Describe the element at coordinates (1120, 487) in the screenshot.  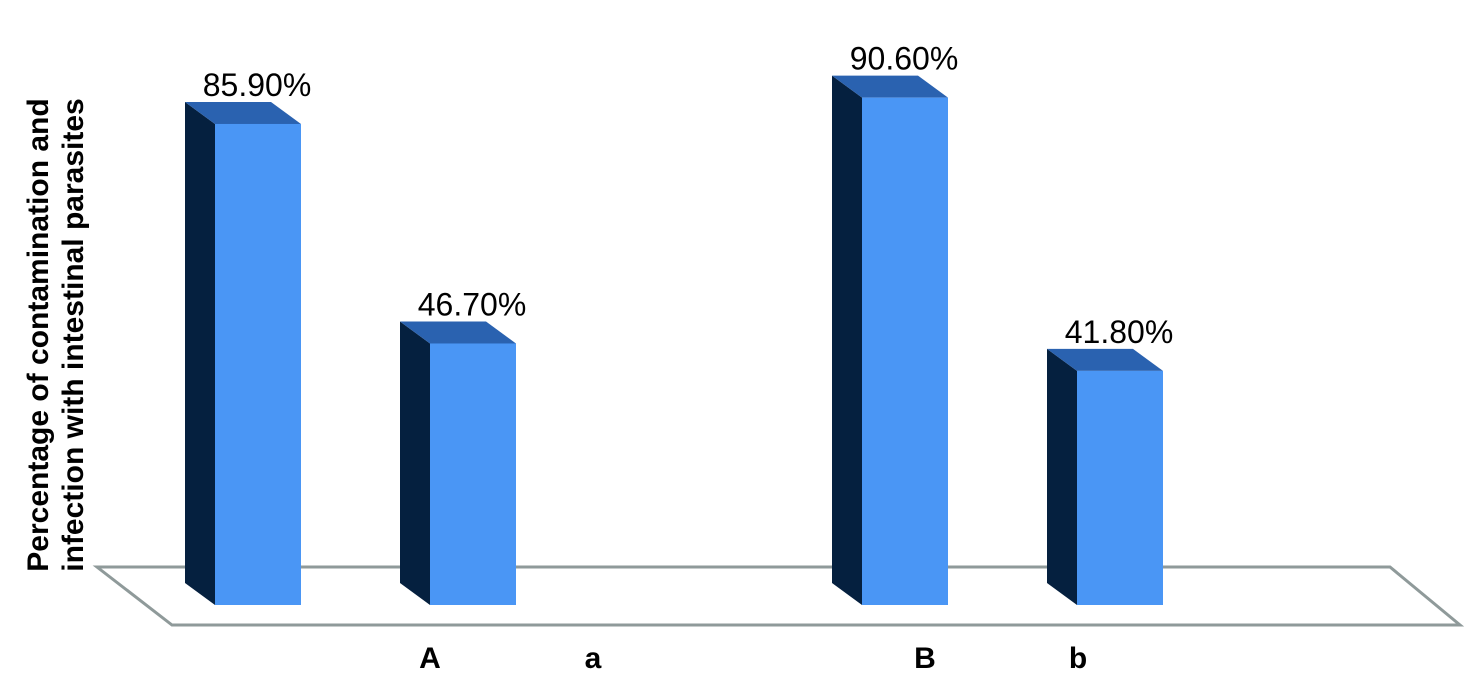
I see `bar-4-front` at that location.